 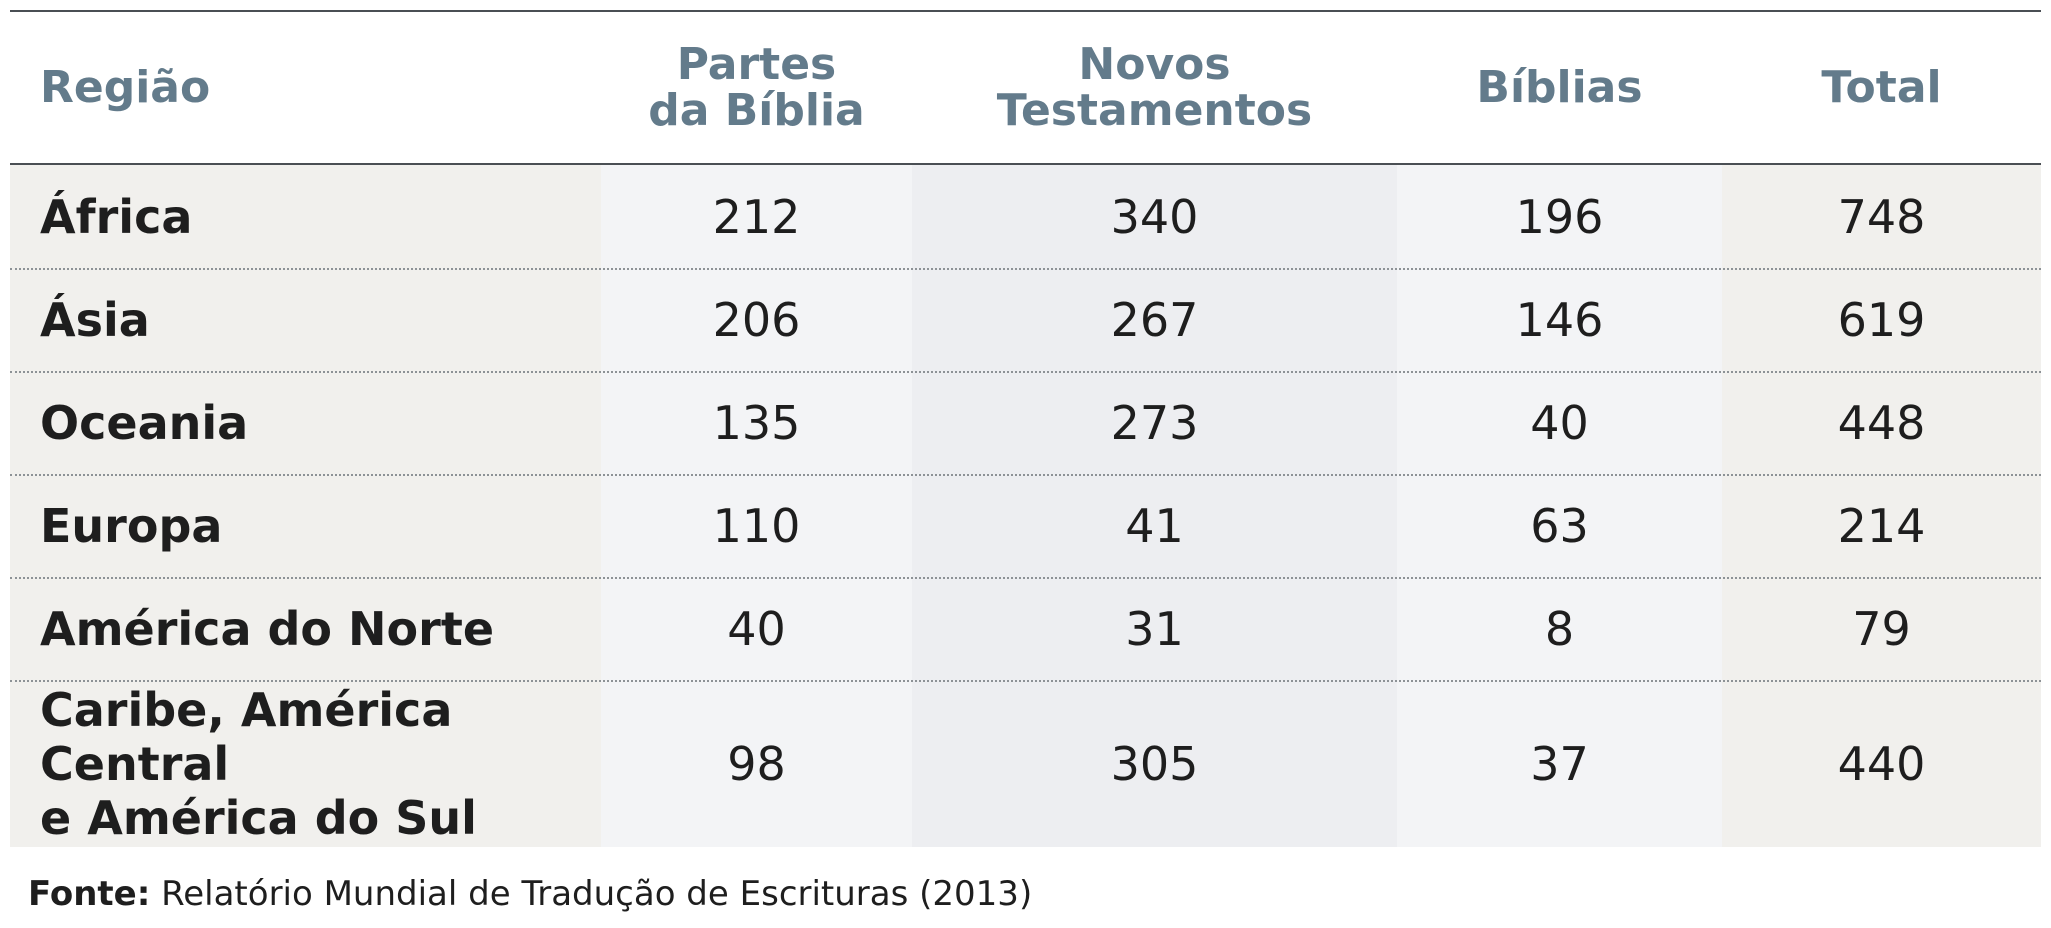 I want to click on header-partes-line-2: da Bíblia, so click(x=756, y=110).